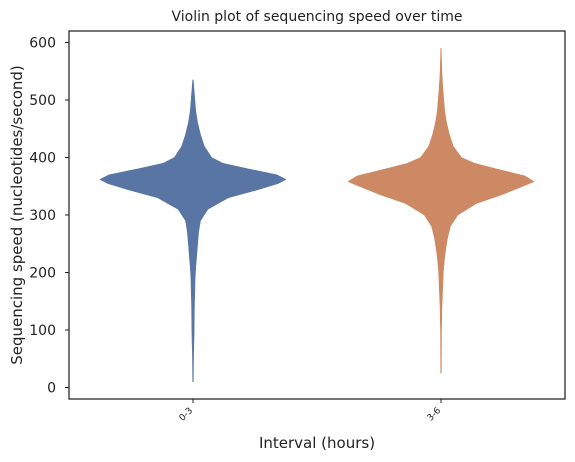  Describe the element at coordinates (317, 443) in the screenshot. I see `x-axis-label: Interval (hours)` at that location.